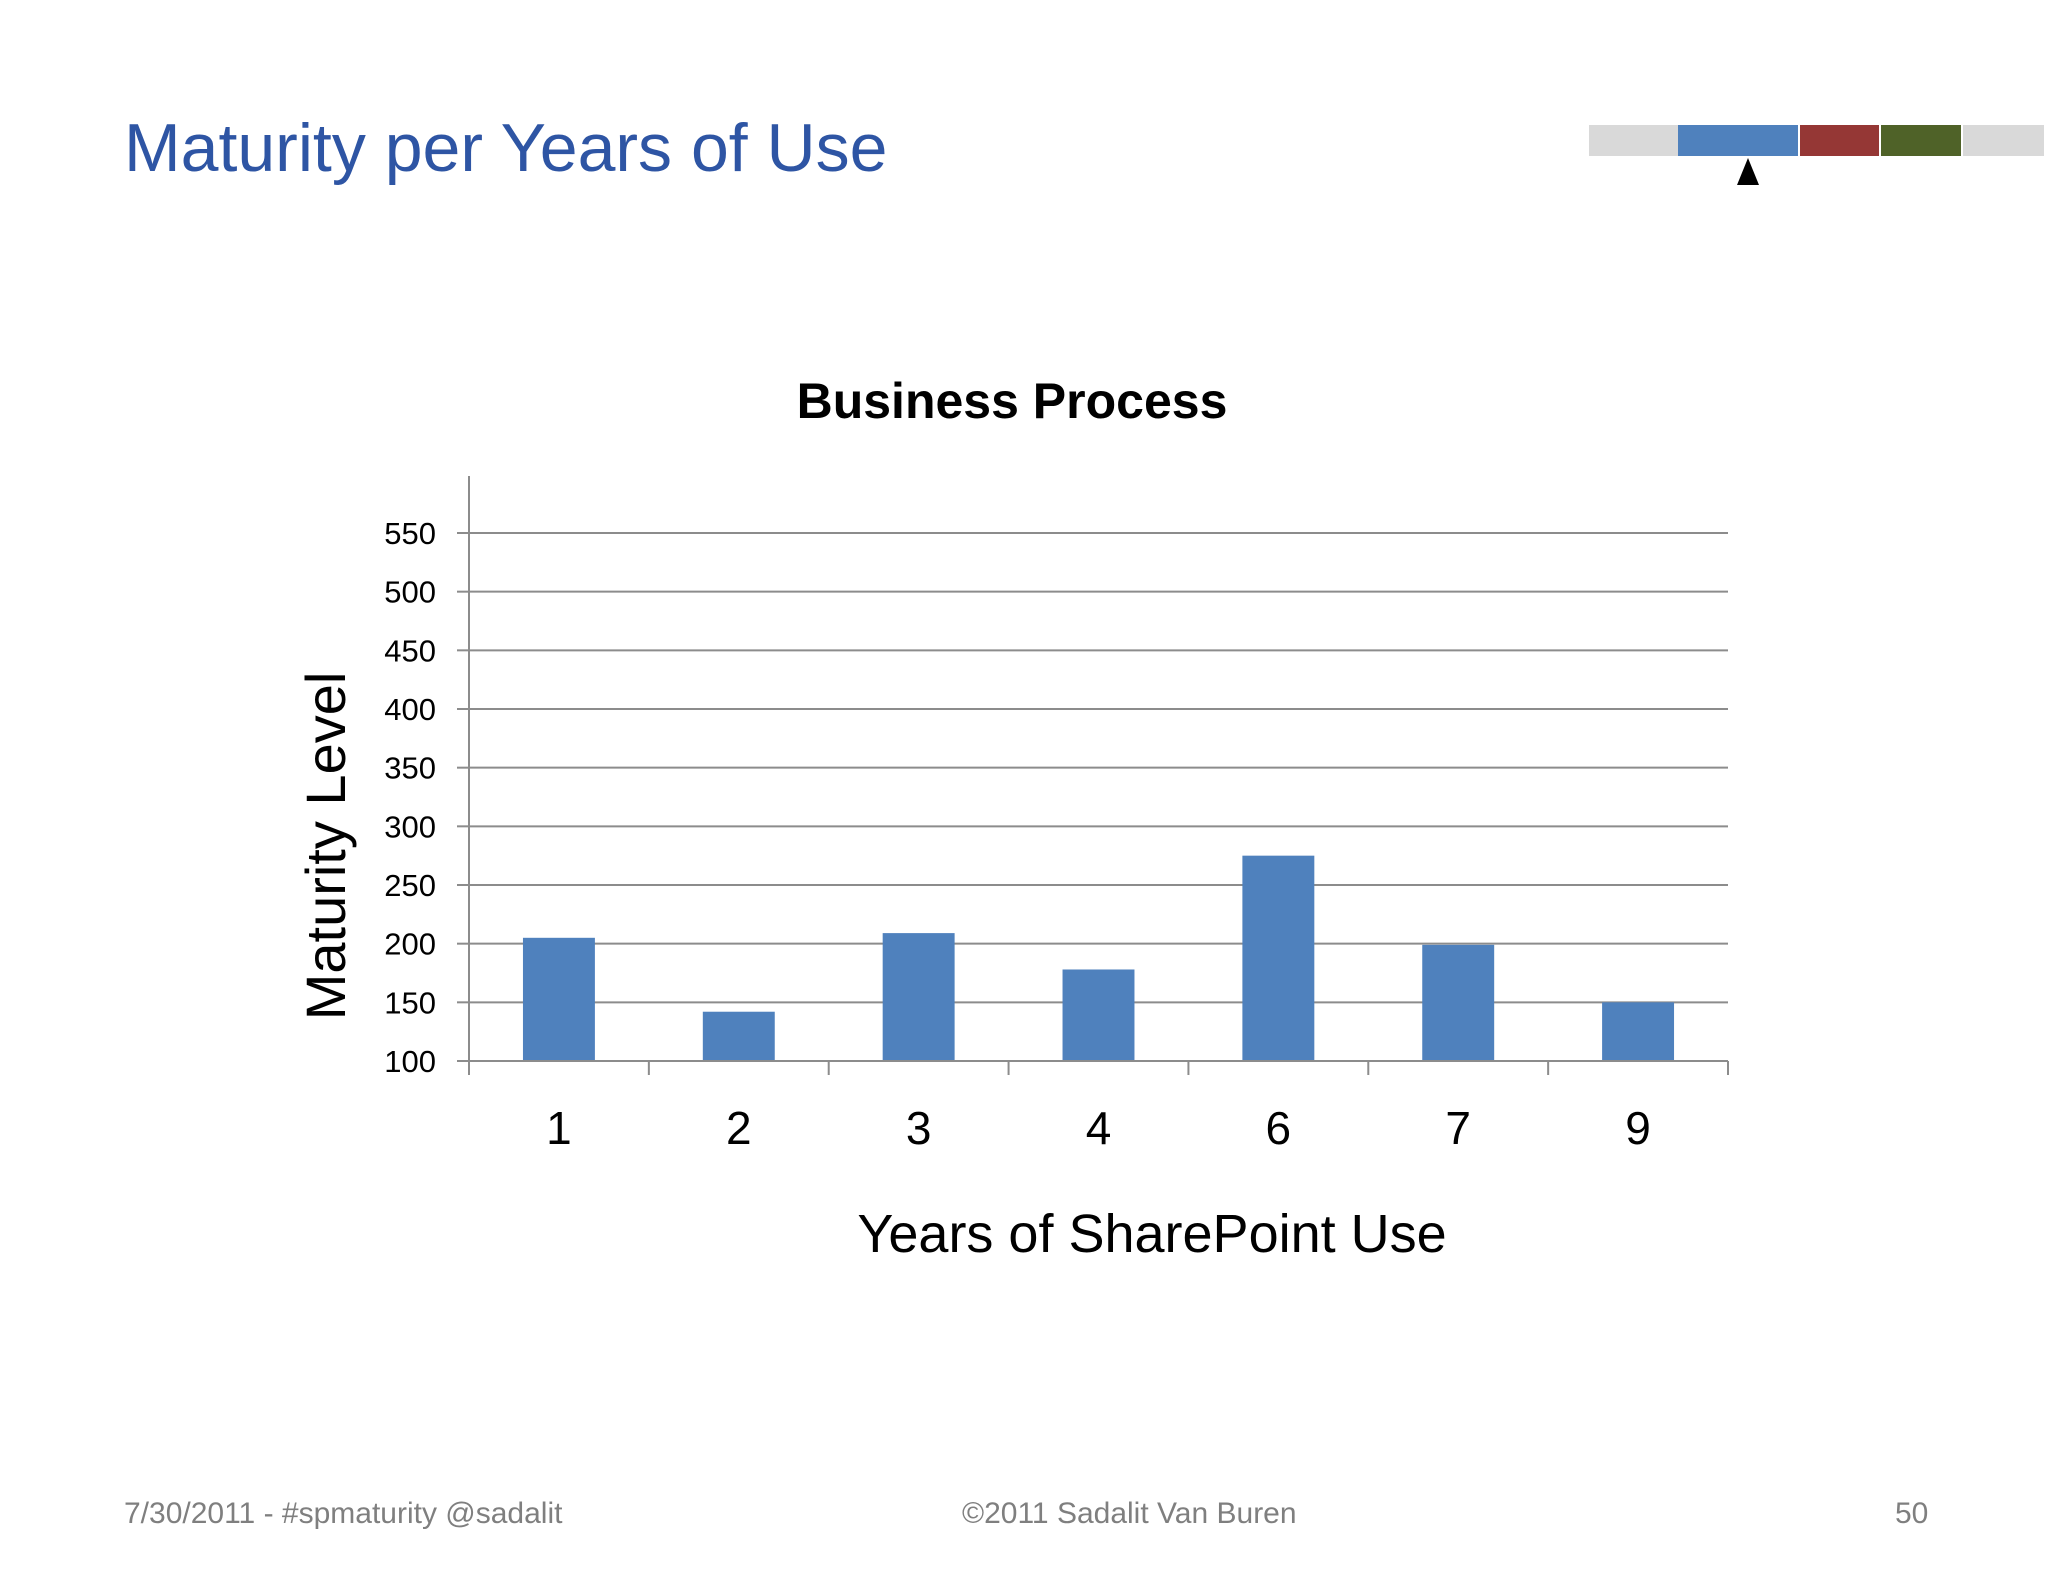 The width and height of the screenshot is (2048, 1582). Describe the element at coordinates (2003, 140) in the screenshot. I see `progress-segment-gray-right` at that location.